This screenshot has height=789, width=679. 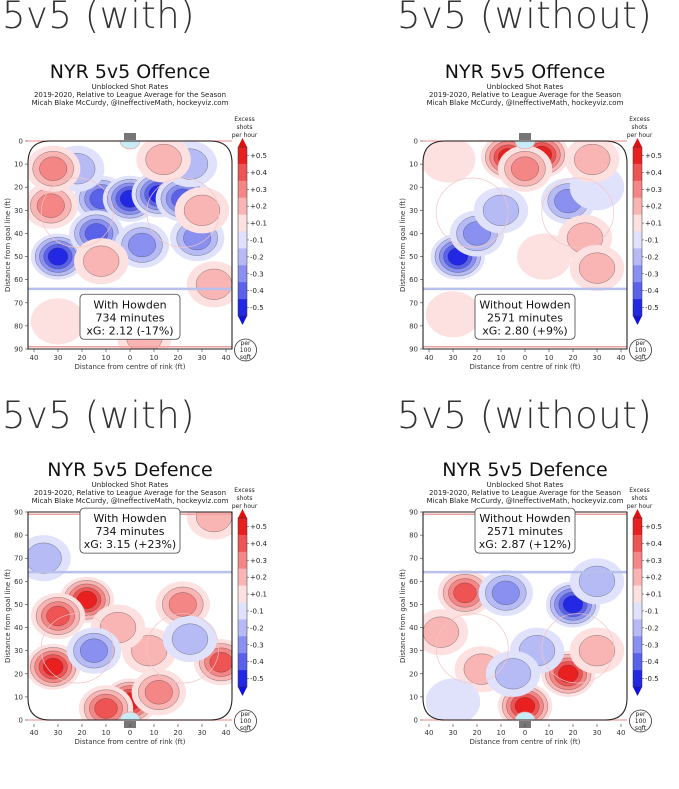 I want to click on panel-caption: 5v5 (with), so click(x=99, y=415).